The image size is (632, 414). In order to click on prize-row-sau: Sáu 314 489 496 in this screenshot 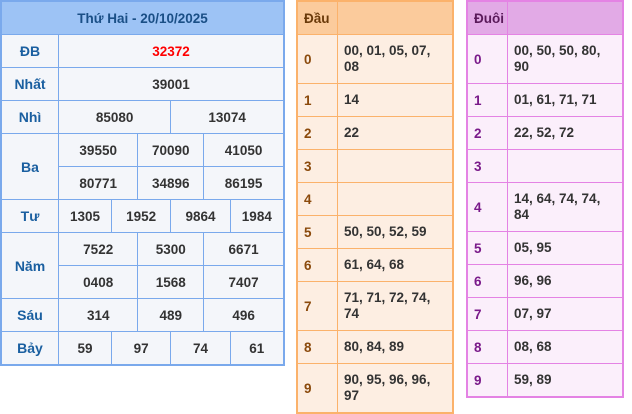, I will do `click(142, 315)`.